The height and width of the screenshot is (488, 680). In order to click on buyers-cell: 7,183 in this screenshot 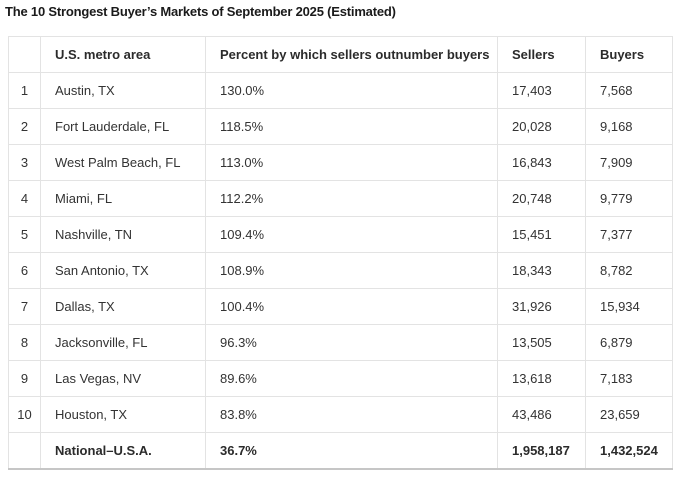, I will do `click(629, 378)`.